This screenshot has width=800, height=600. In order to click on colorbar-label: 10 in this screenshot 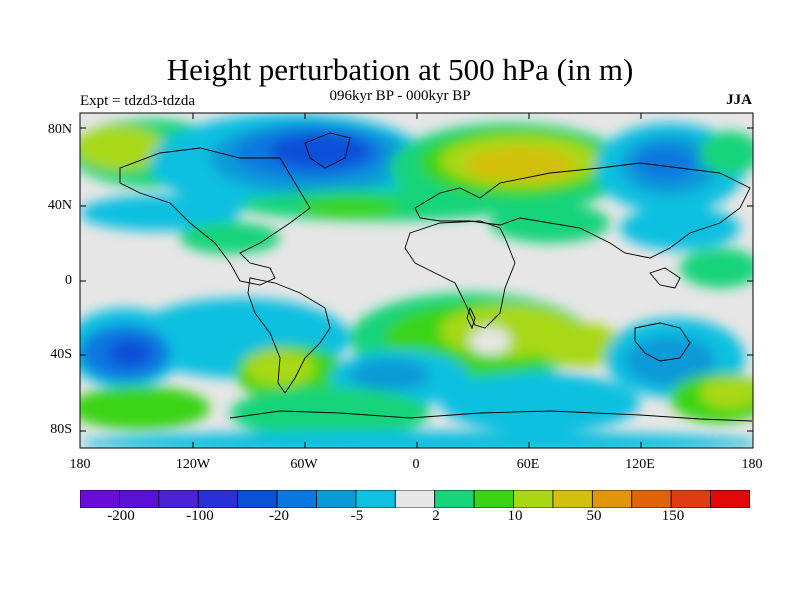, I will do `click(515, 516)`.